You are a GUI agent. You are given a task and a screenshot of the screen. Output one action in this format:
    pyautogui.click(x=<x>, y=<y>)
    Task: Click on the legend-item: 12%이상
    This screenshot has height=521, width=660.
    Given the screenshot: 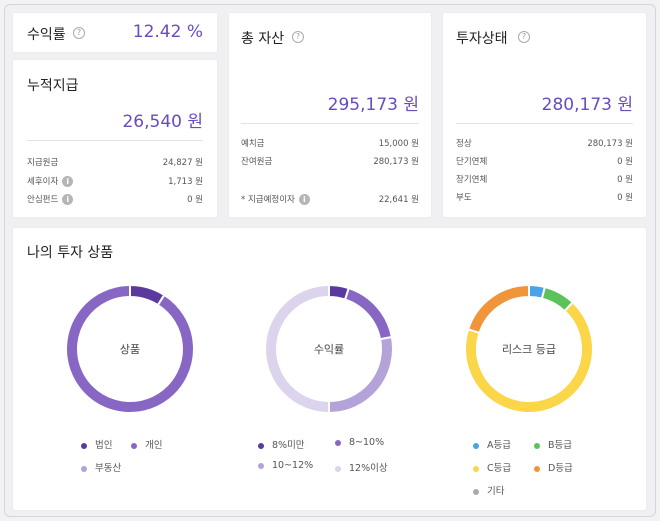 What is the action you would take?
    pyautogui.click(x=361, y=467)
    